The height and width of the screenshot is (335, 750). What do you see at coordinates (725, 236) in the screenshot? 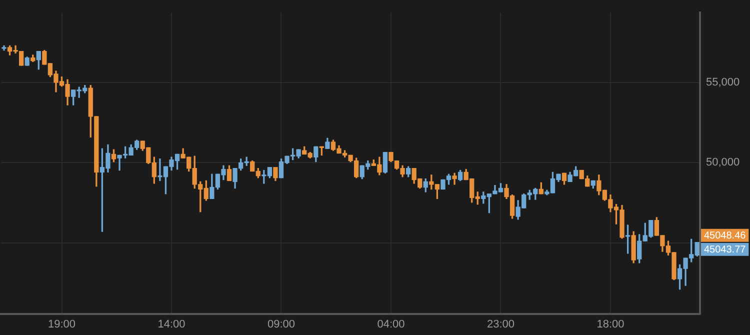
I see `text: 45048.46` at bounding box center [725, 236].